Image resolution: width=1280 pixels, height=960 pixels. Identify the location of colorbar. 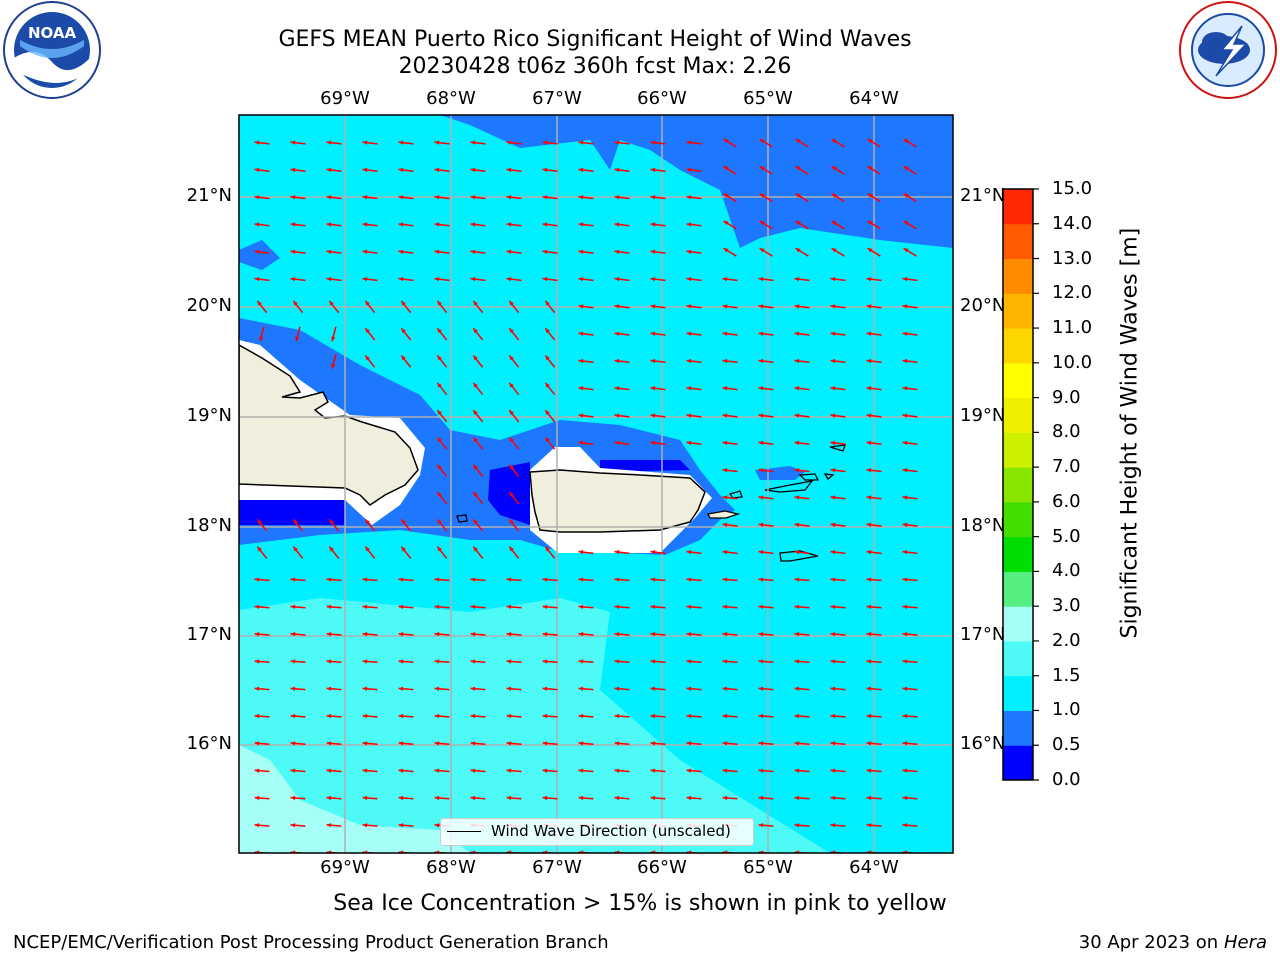
(1020, 484).